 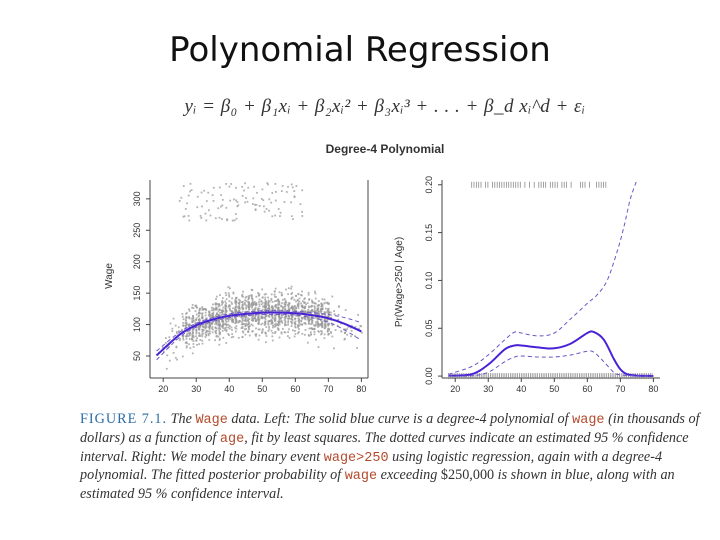 What do you see at coordinates (236, 287) in the screenshot?
I see `left-panel: 20 30 40 50 60 70 80 50 100 150 200 250 300 Wage` at bounding box center [236, 287].